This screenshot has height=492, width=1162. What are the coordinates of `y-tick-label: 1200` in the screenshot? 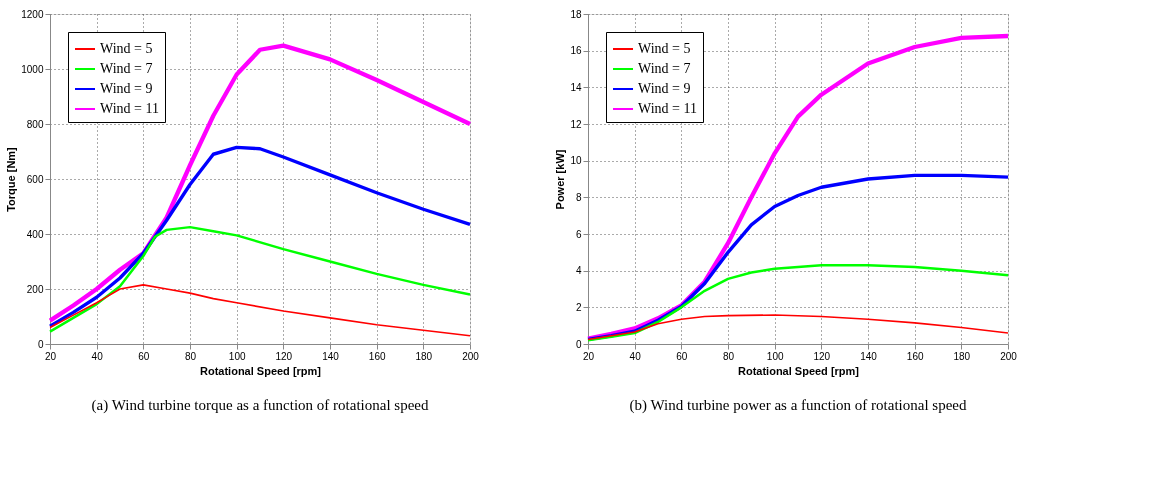 It's located at (32, 14).